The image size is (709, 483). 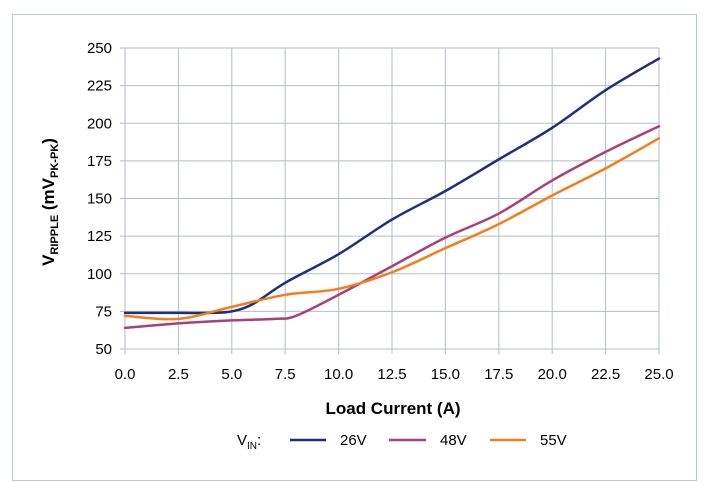 I want to click on legend-label-26v: 26V, so click(x=353, y=440).